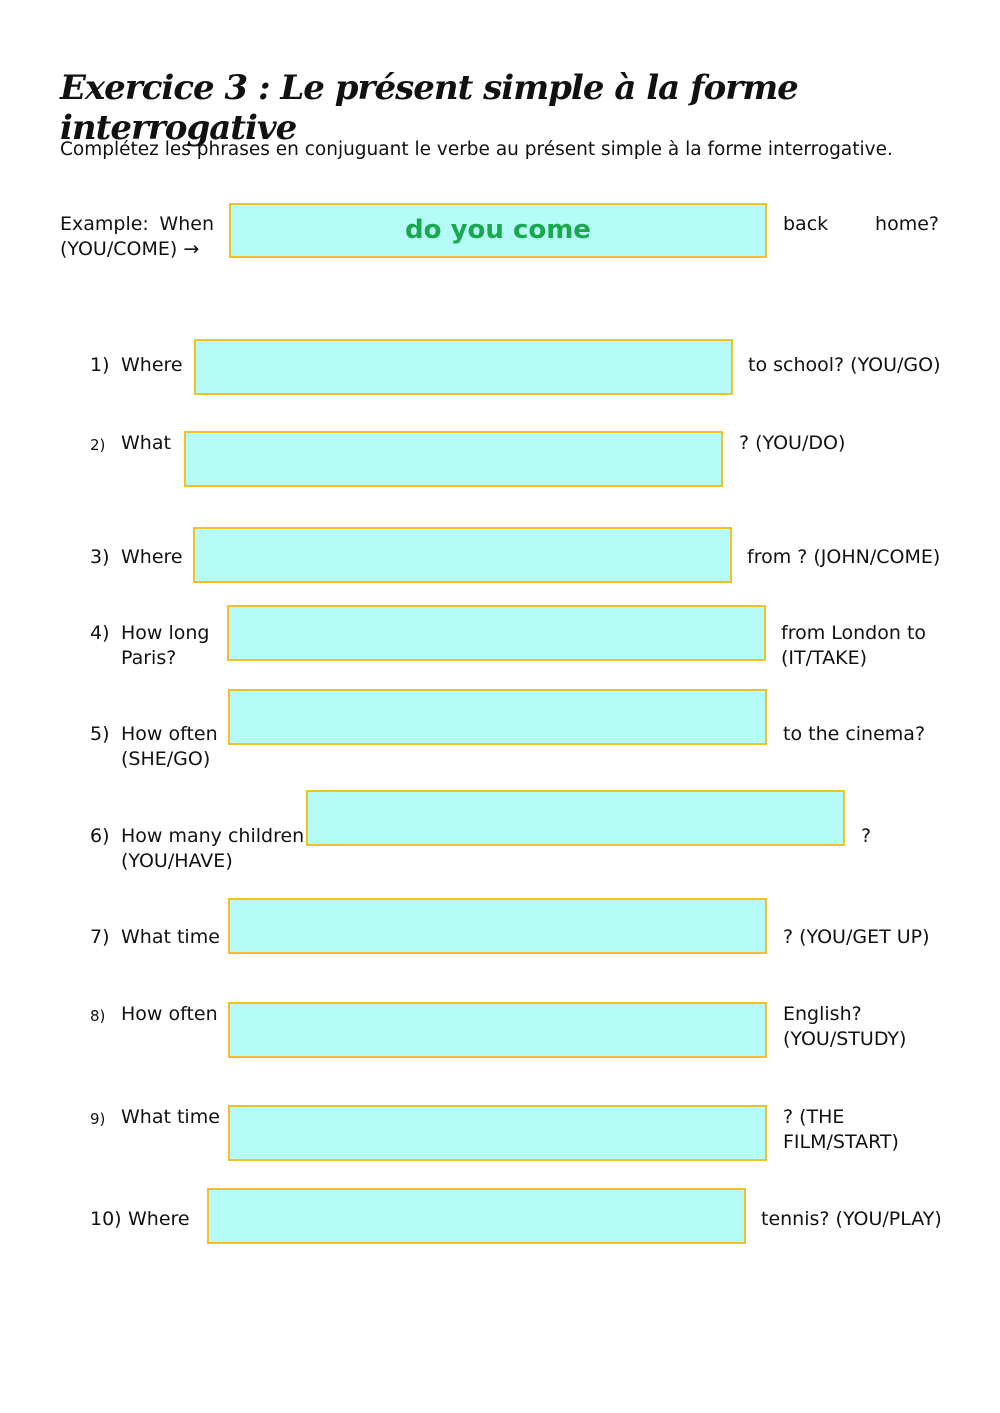  What do you see at coordinates (166, 759) in the screenshot?
I see `item-prefix: (SHE/GO)` at bounding box center [166, 759].